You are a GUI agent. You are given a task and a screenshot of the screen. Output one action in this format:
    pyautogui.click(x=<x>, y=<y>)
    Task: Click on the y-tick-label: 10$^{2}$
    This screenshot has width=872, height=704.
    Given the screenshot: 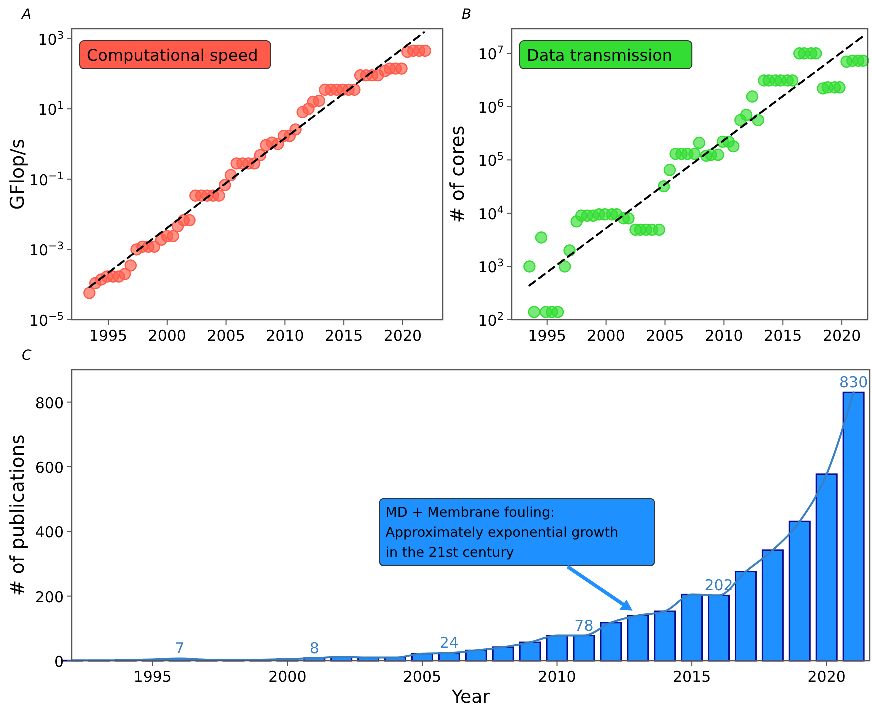 What is the action you would take?
    pyautogui.click(x=491, y=320)
    